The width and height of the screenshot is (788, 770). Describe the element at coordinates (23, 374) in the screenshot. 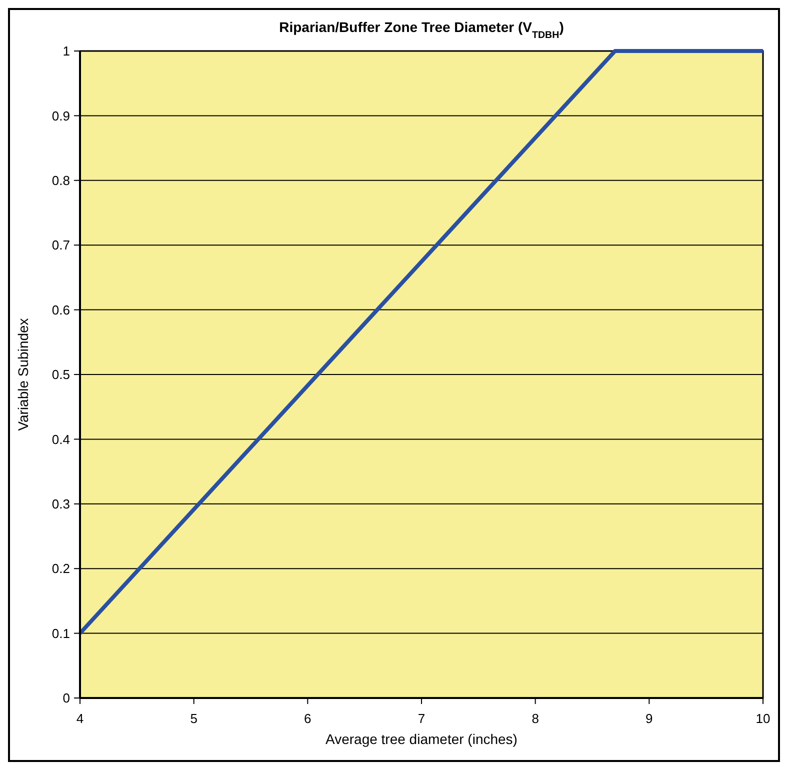

I see `y-axis-title: Variable Subindex` at that location.